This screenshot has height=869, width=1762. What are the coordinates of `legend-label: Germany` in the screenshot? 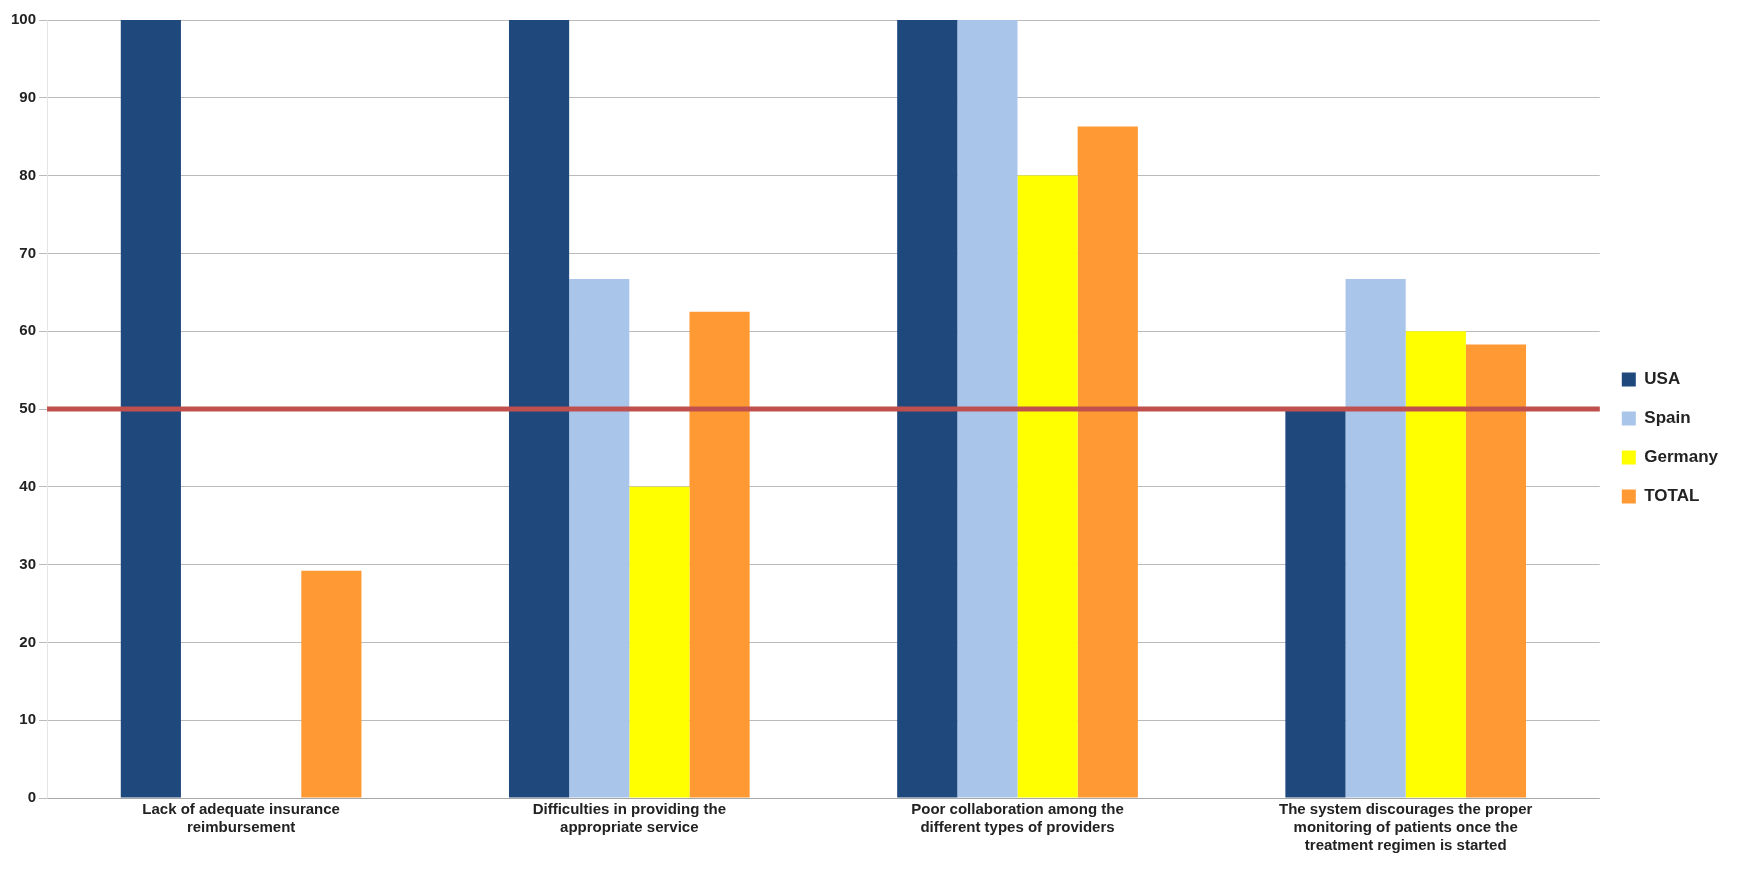 It's located at (1681, 457).